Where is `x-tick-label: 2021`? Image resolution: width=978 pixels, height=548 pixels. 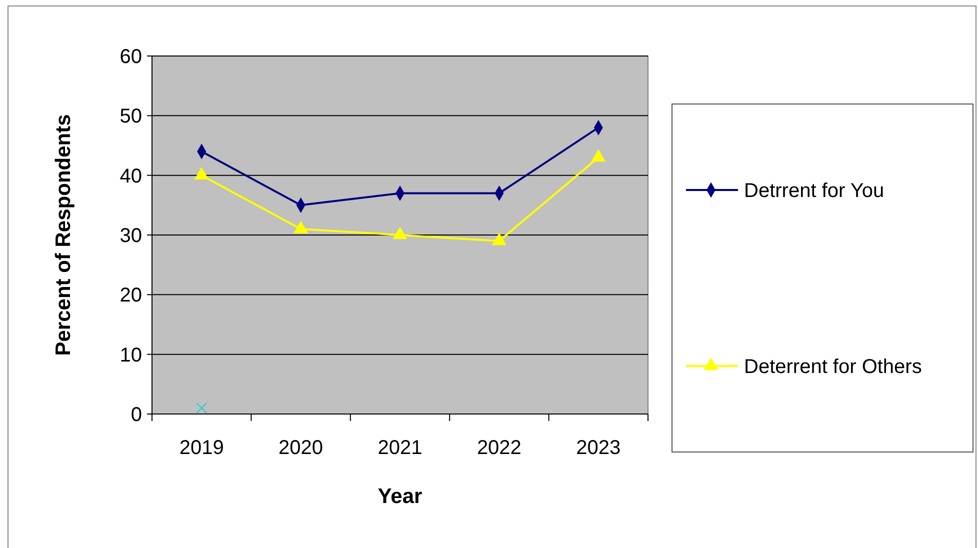 x-tick-label: 2021 is located at coordinates (400, 448).